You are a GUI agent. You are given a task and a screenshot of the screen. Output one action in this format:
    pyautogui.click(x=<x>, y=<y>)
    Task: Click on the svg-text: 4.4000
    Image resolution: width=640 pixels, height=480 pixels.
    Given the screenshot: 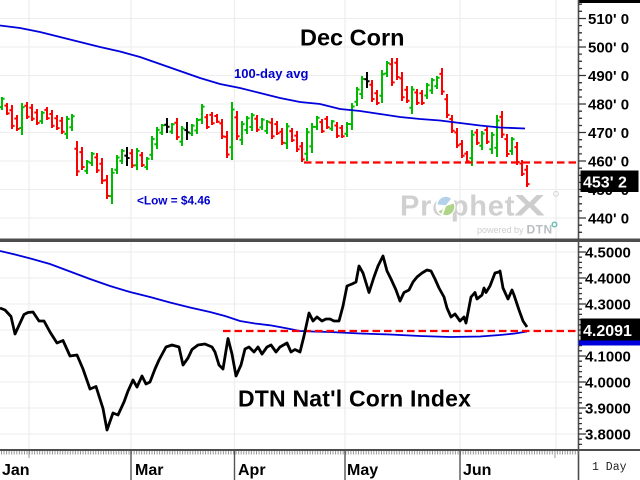 What is the action you would take?
    pyautogui.click(x=608, y=279)
    